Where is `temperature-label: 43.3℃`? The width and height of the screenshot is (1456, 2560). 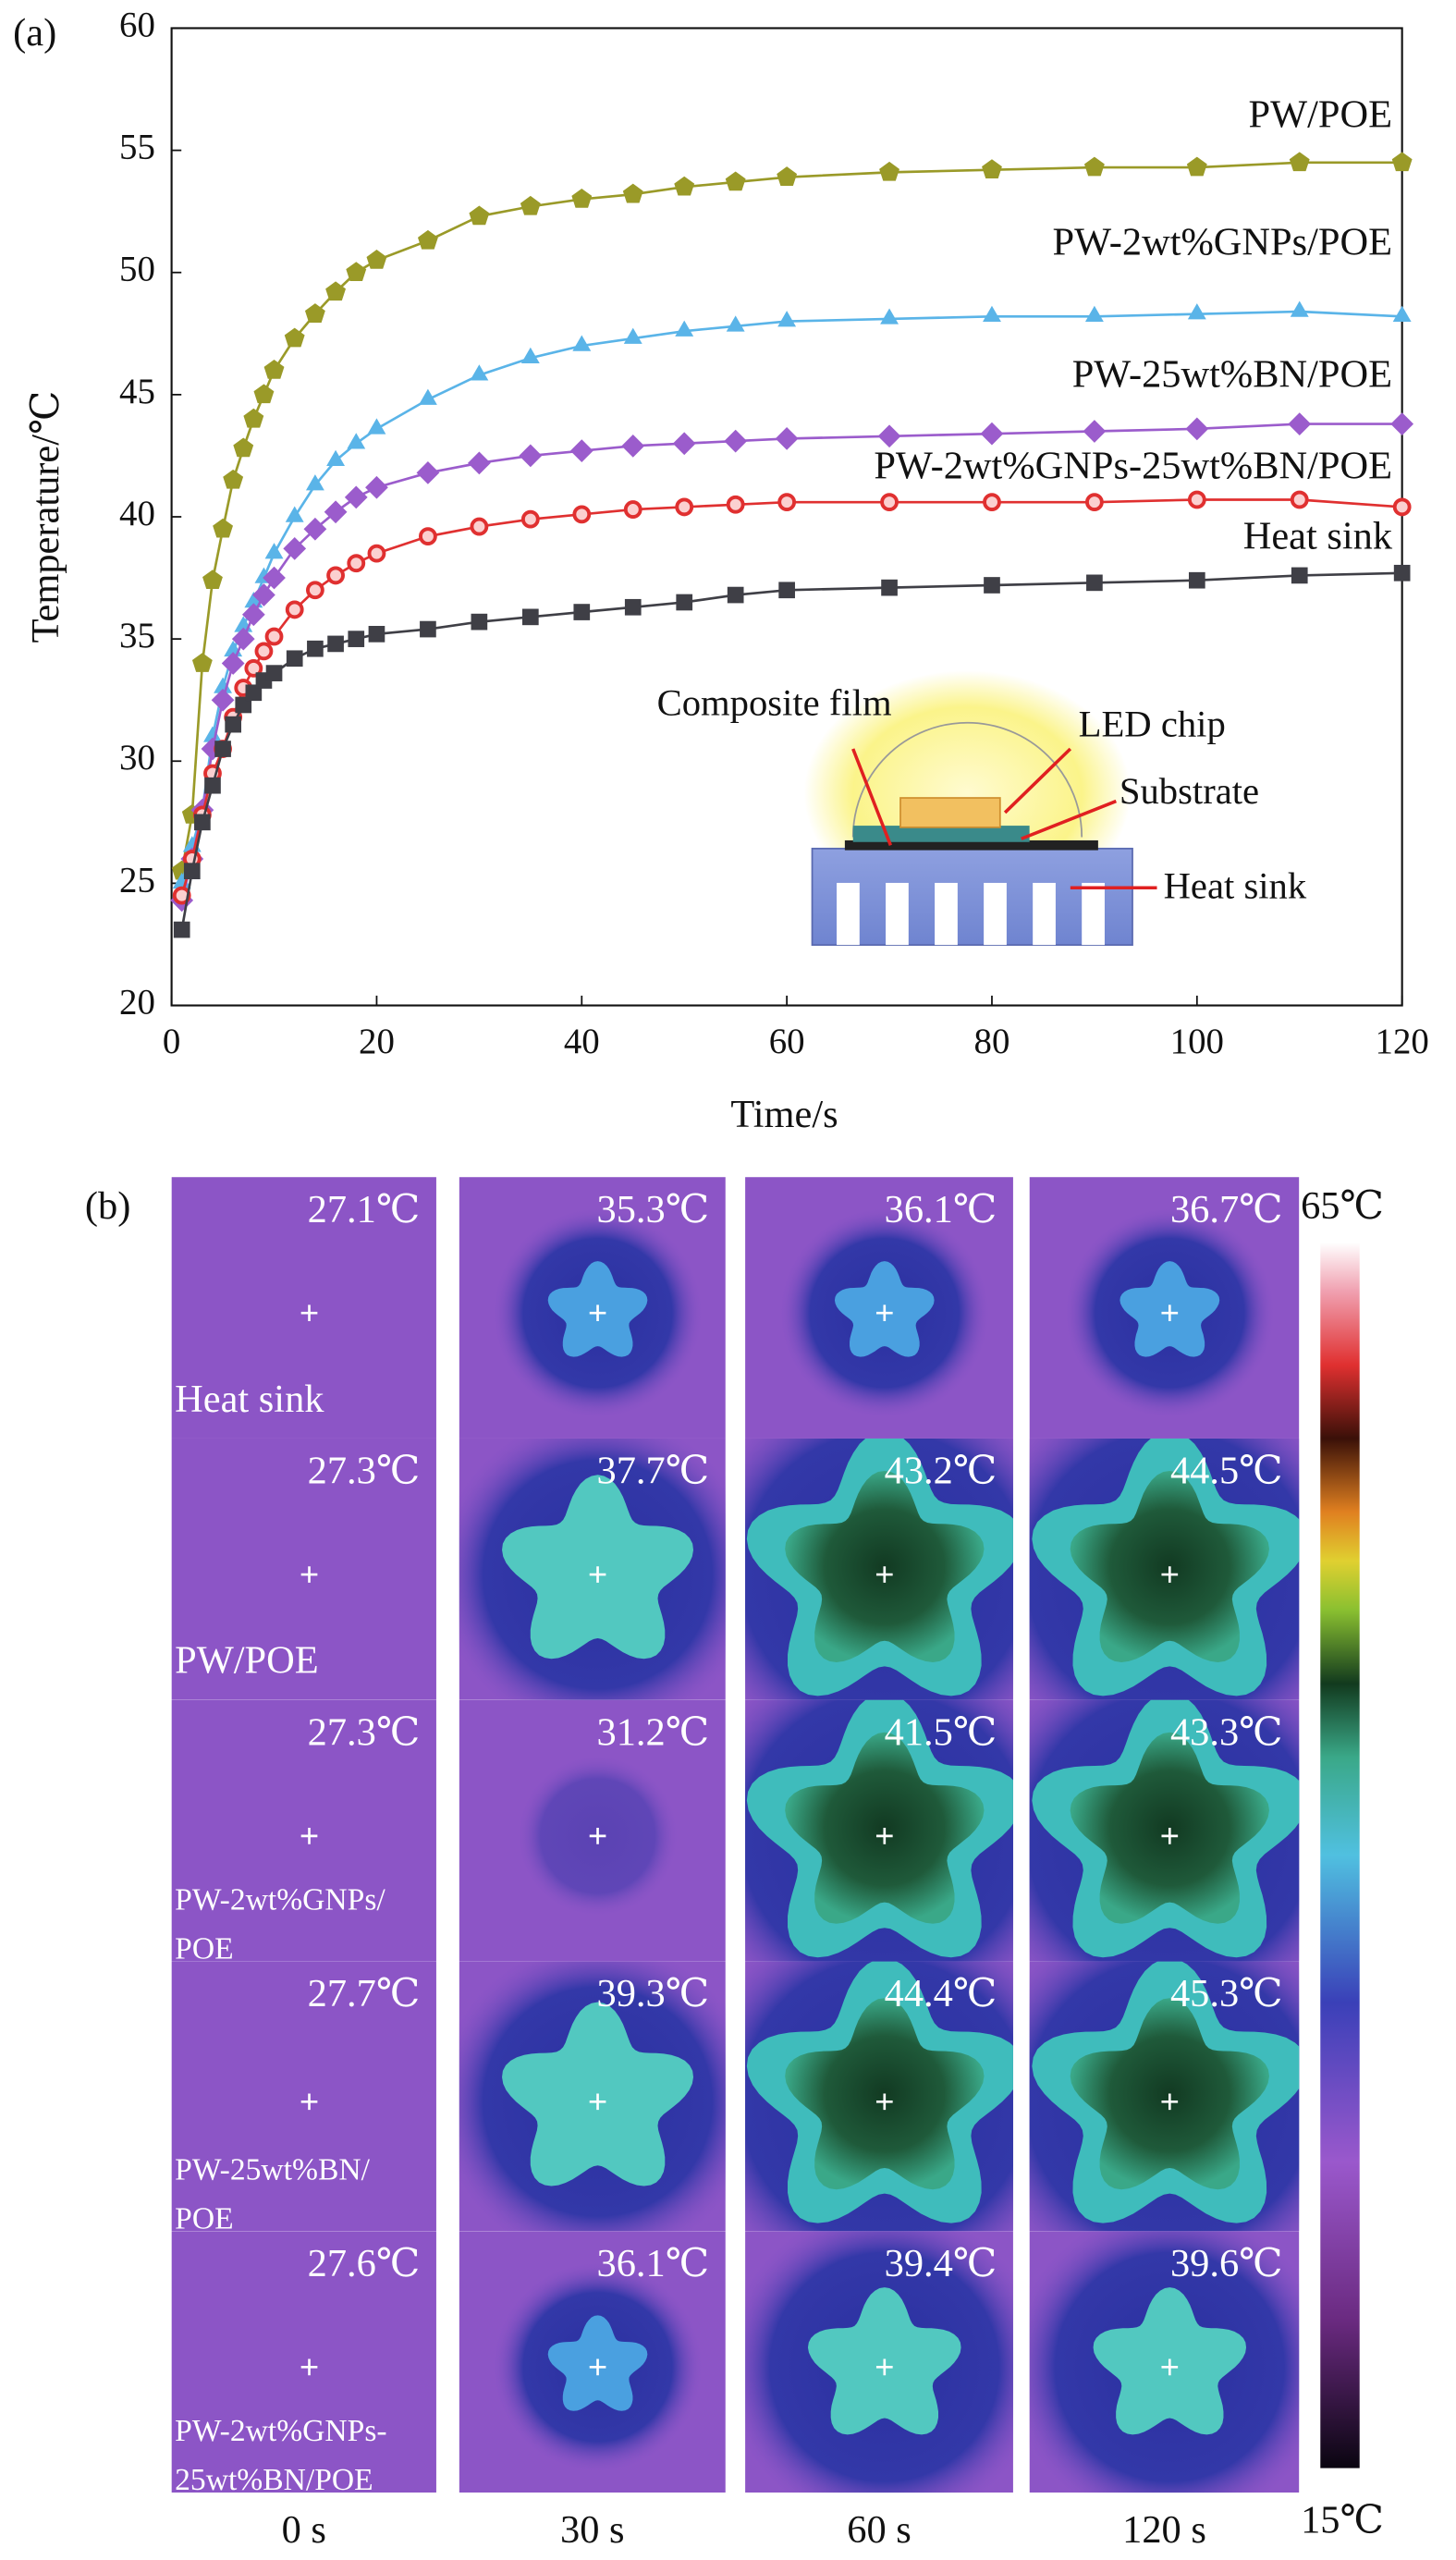
temperature-label: 43.3℃ is located at coordinates (1226, 1732).